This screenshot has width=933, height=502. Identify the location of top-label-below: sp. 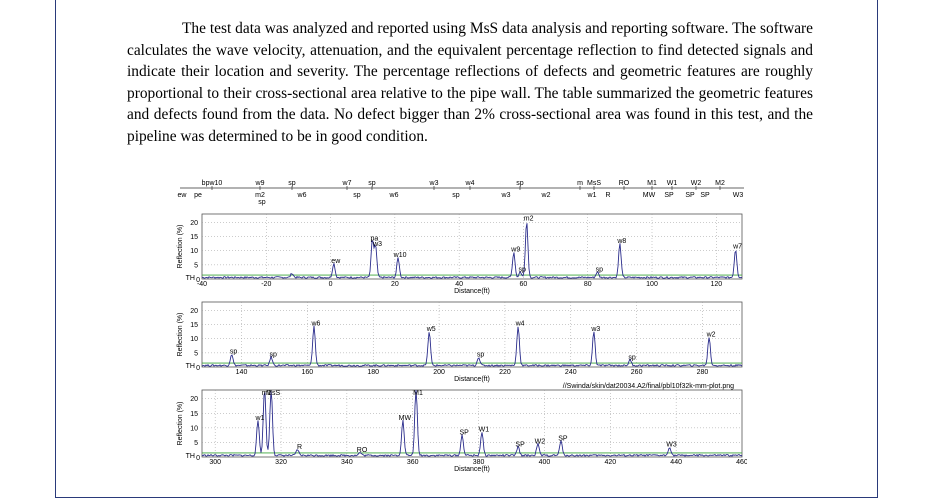
(262, 202).